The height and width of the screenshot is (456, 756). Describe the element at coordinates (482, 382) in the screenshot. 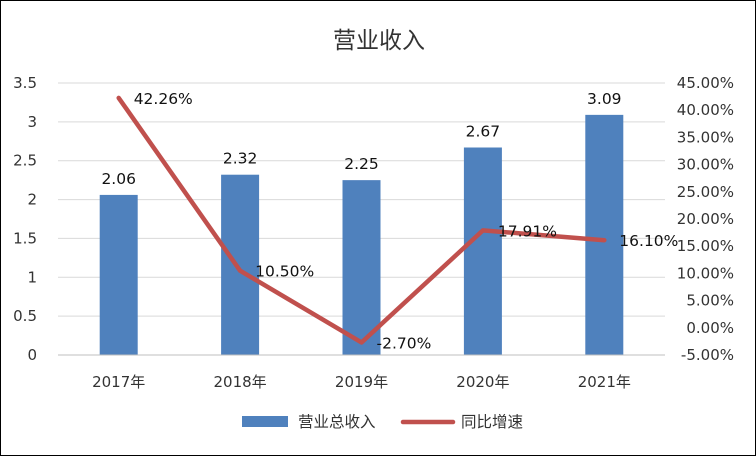

I see `x-tick-label: 2020年` at that location.